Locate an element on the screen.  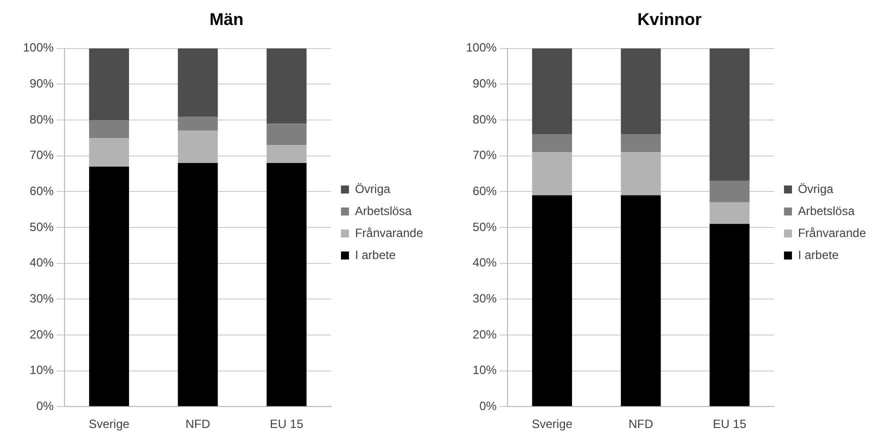
chart-title: Män is located at coordinates (227, 19).